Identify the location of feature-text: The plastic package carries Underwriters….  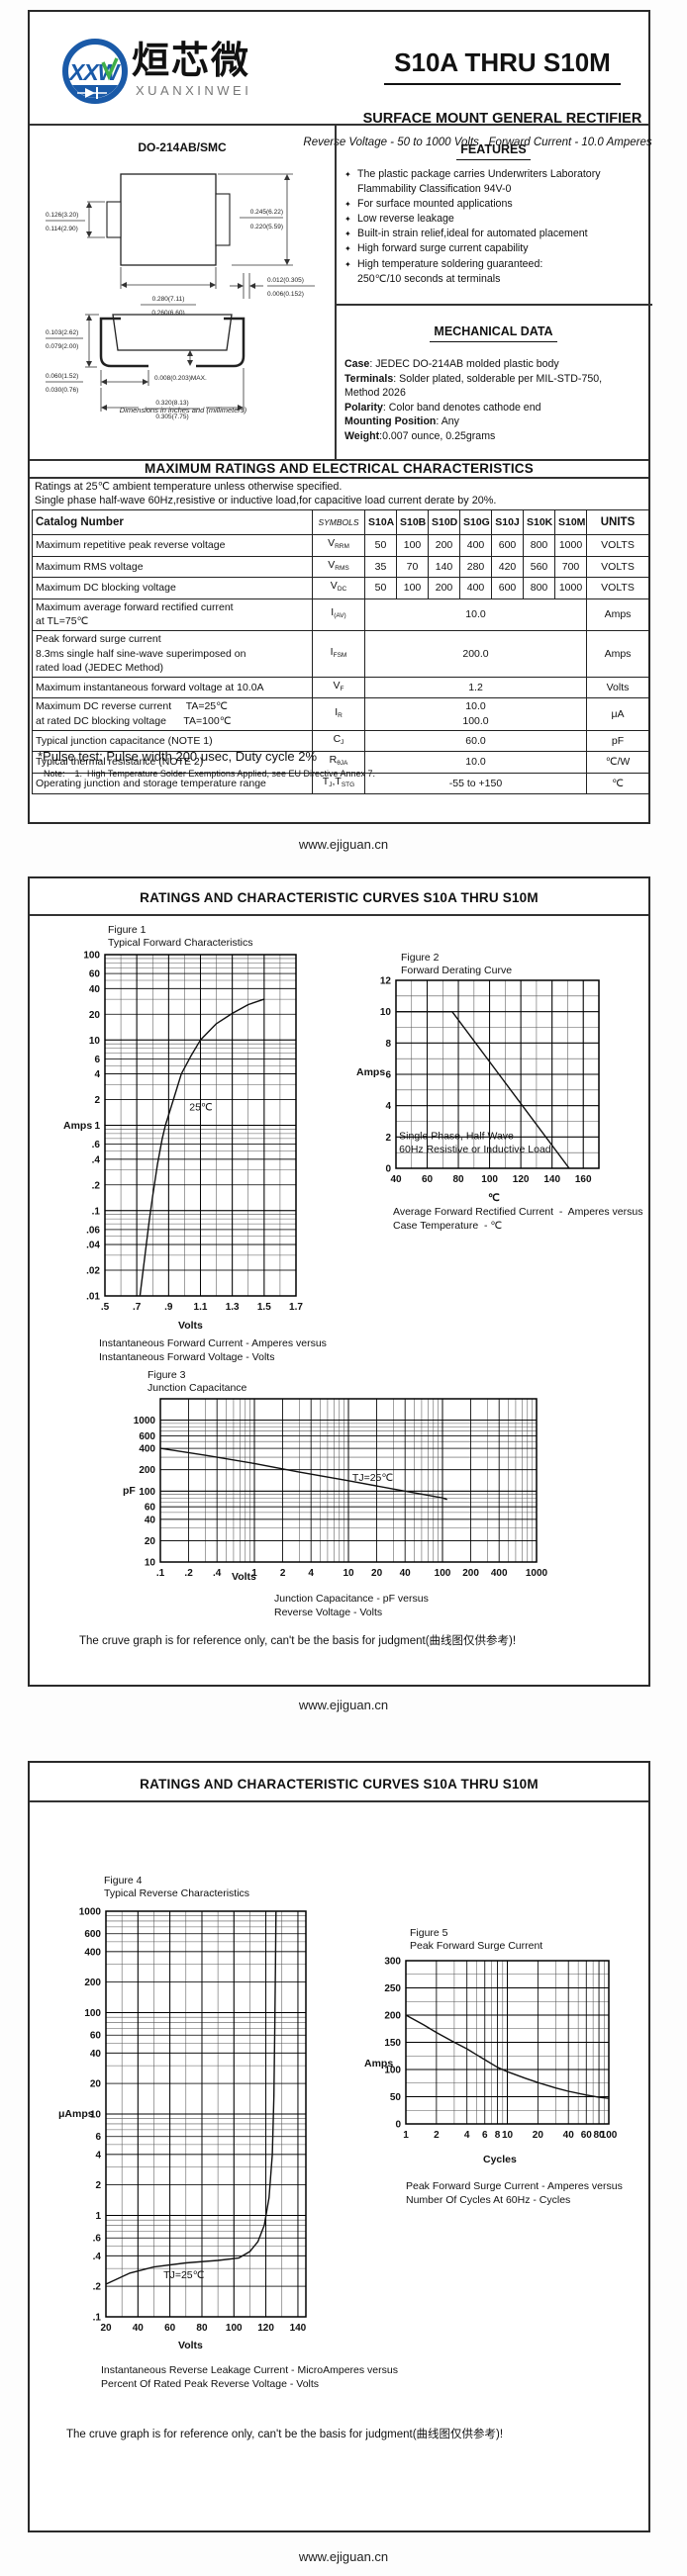
(479, 174).